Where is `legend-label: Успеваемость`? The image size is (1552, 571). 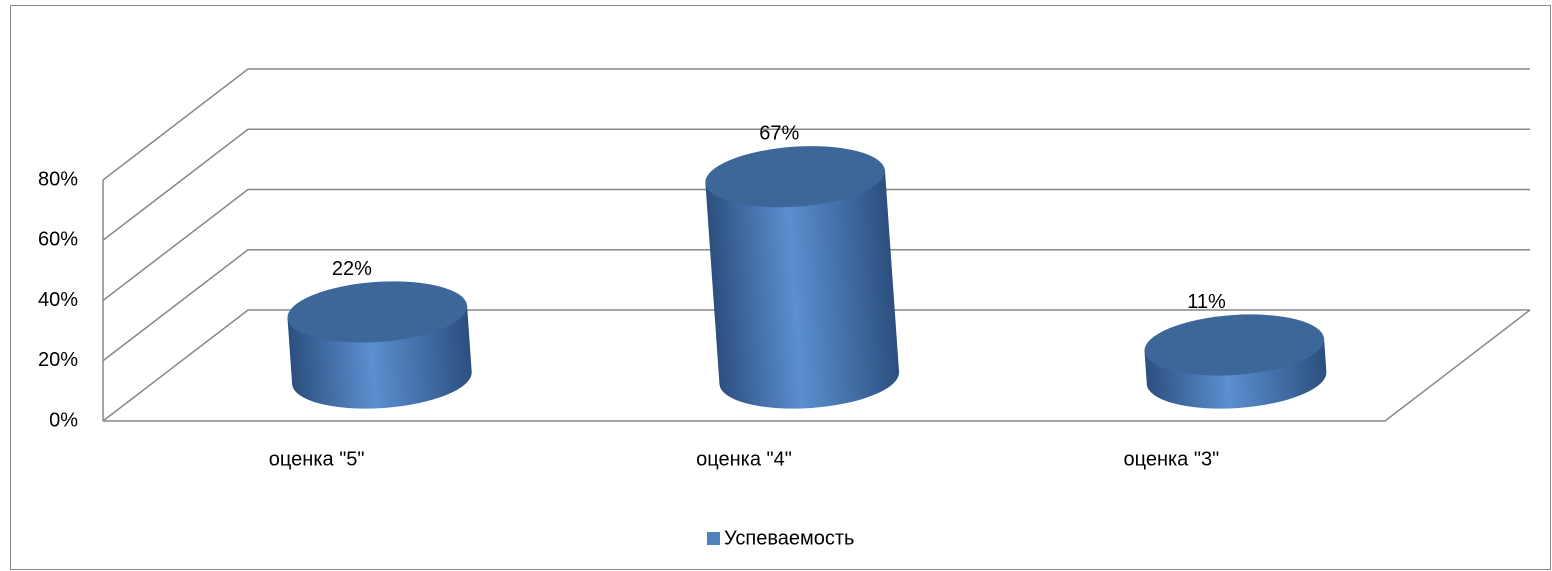 legend-label: Успеваемость is located at coordinates (789, 538).